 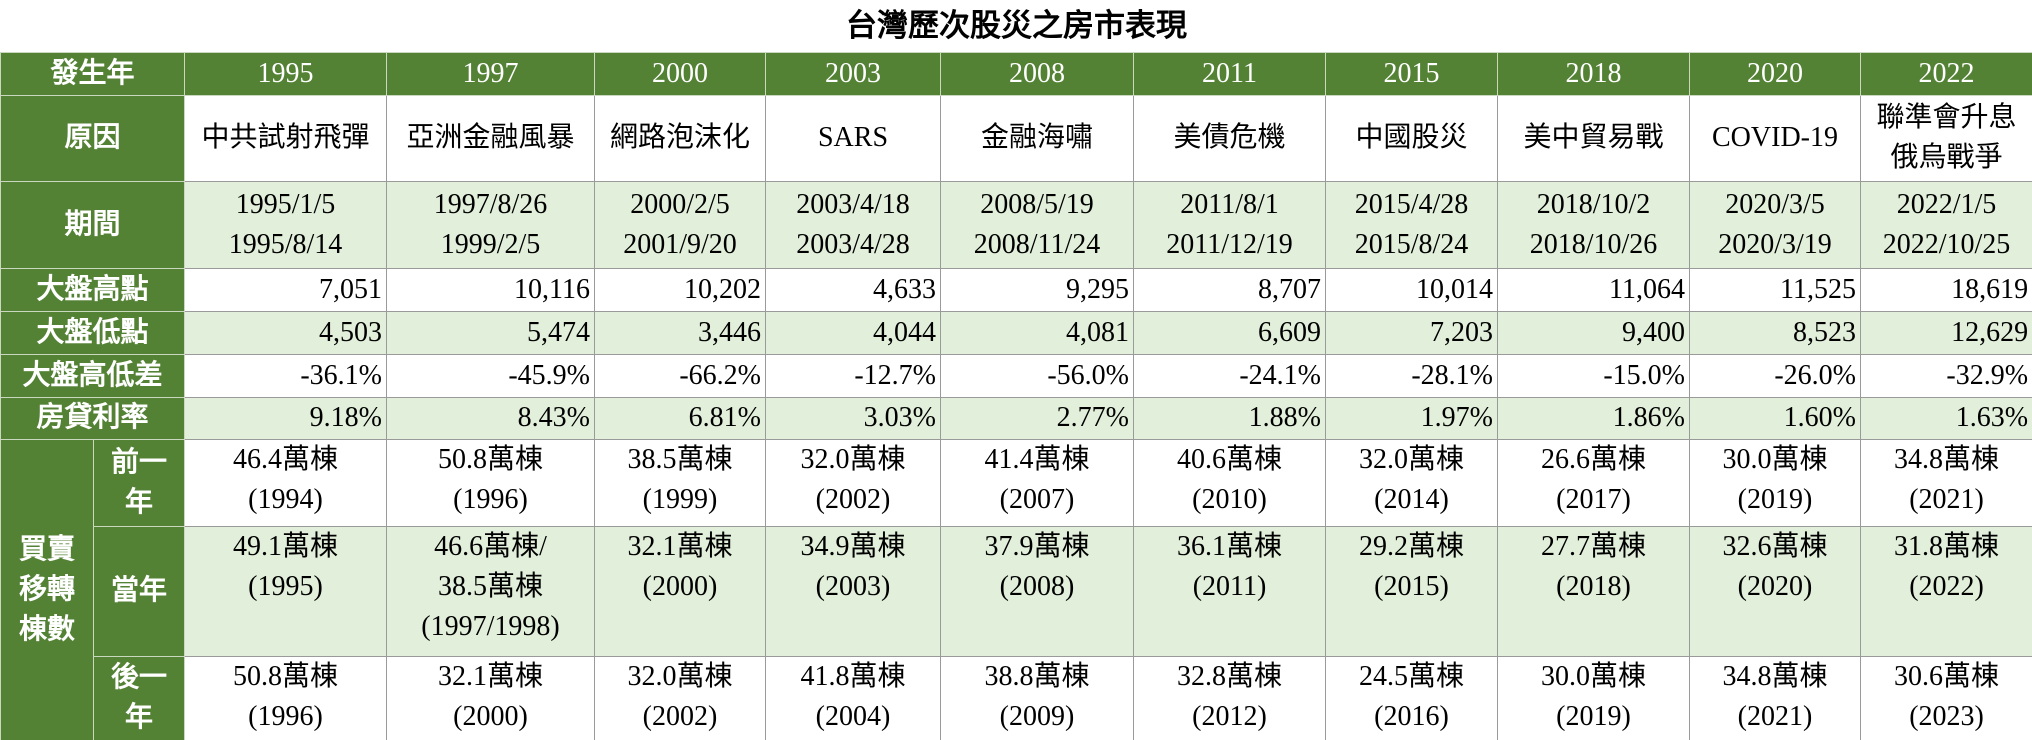 What do you see at coordinates (1775, 73) in the screenshot?
I see `year-header: 2020` at bounding box center [1775, 73].